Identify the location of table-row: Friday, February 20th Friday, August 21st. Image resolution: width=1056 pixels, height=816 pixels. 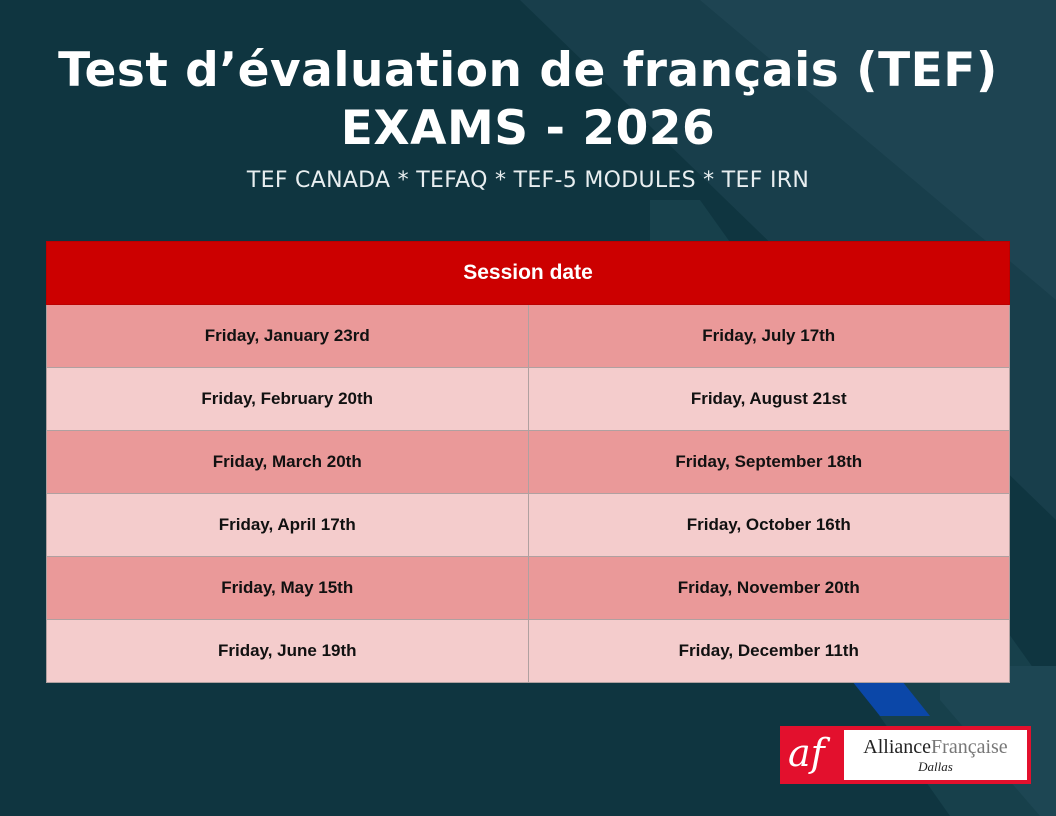
(528, 399).